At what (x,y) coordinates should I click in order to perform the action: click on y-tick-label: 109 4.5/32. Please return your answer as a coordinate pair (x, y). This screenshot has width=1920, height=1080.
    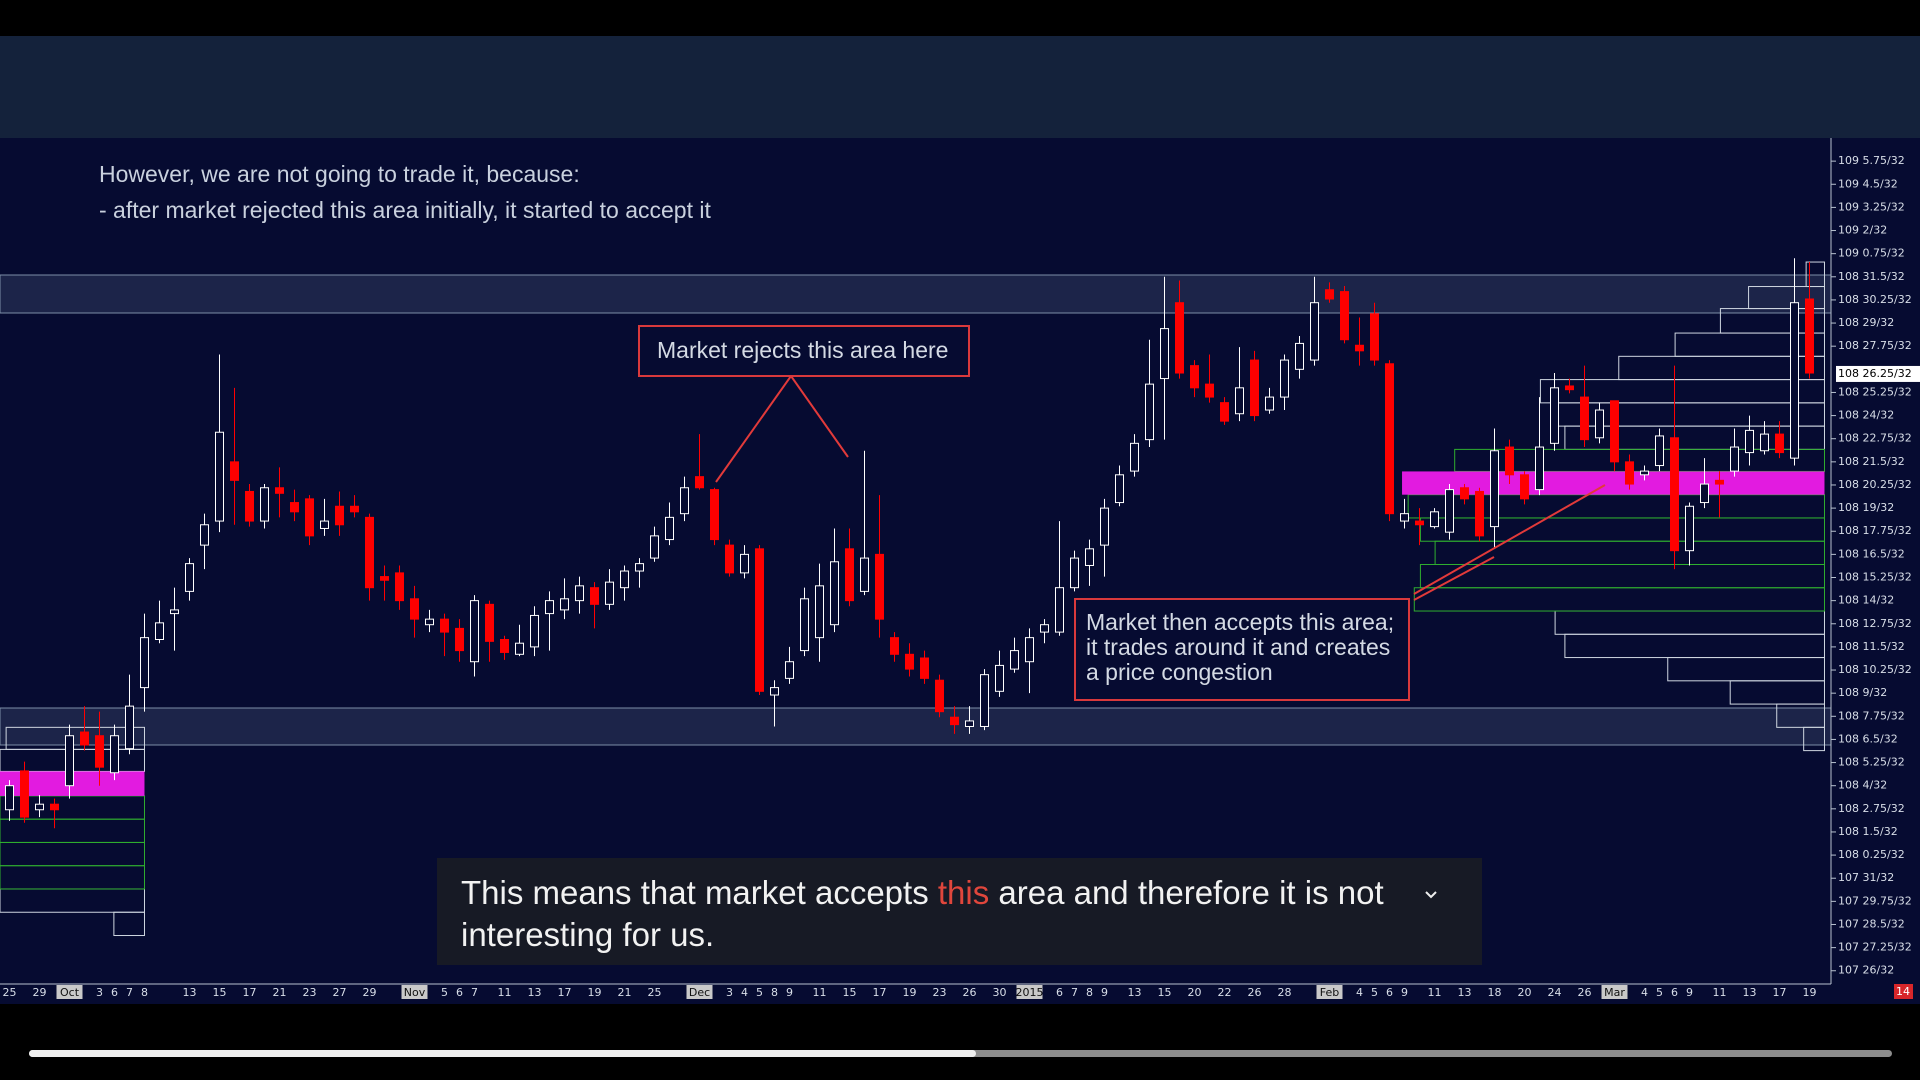
    Looking at the image, I should click on (1868, 183).